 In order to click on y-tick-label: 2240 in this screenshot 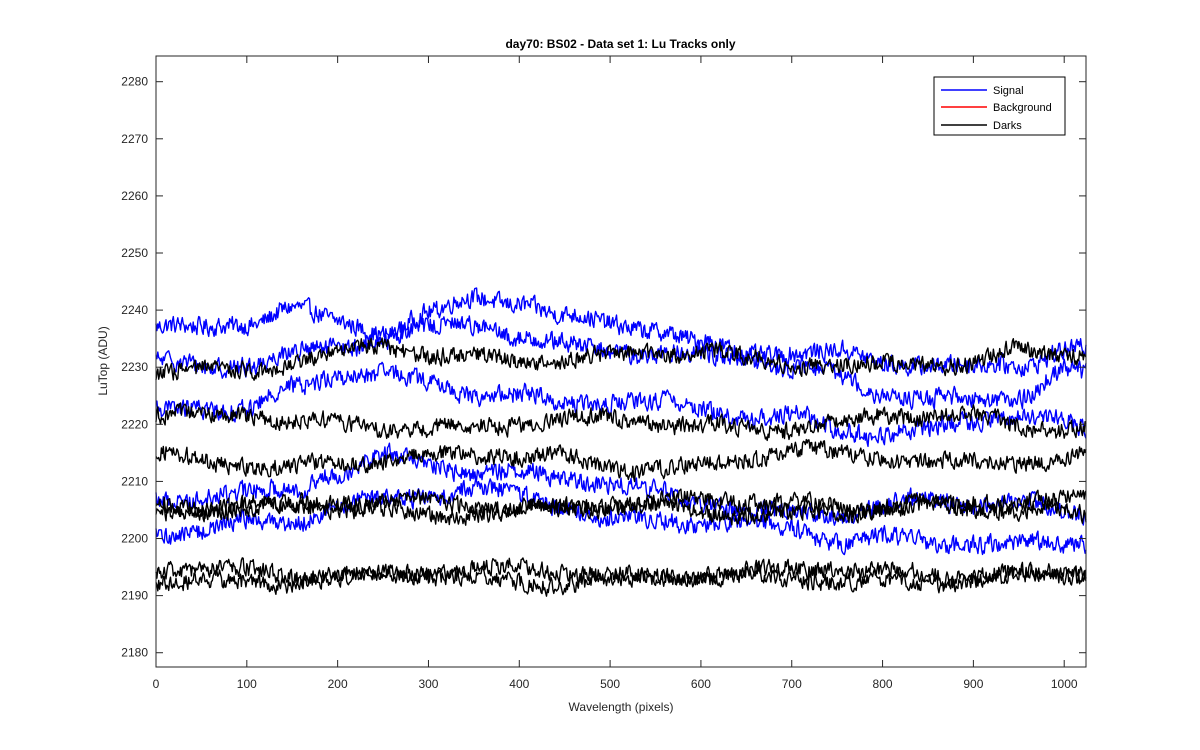, I will do `click(134, 310)`.